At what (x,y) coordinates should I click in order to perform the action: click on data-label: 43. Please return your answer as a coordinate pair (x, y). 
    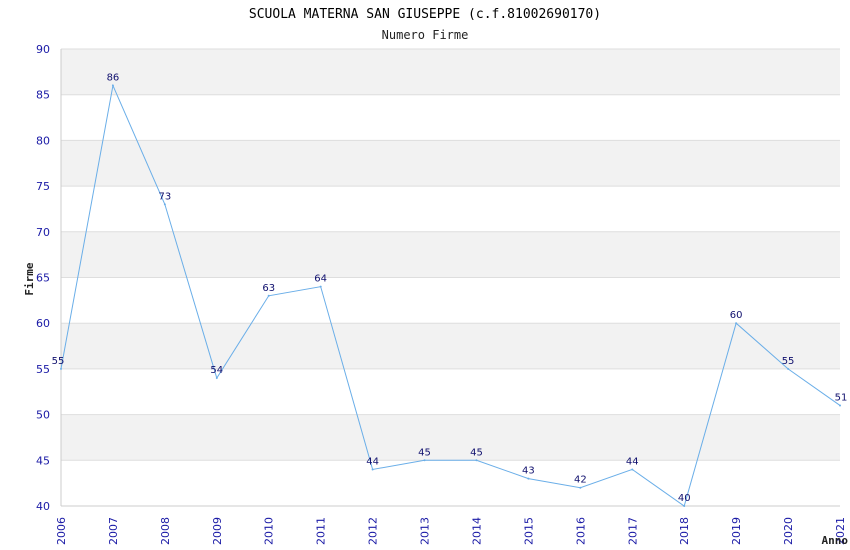
    Looking at the image, I should click on (528, 471).